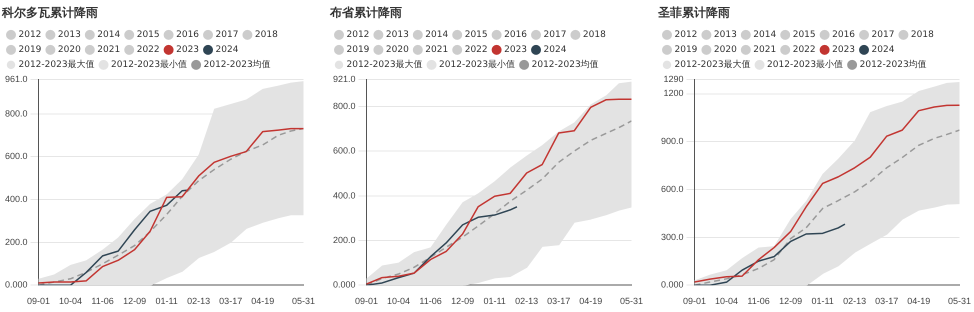 This screenshot has width=974, height=312. What do you see at coordinates (672, 141) in the screenshot?
I see `y-tick-label: 900.0` at bounding box center [672, 141].